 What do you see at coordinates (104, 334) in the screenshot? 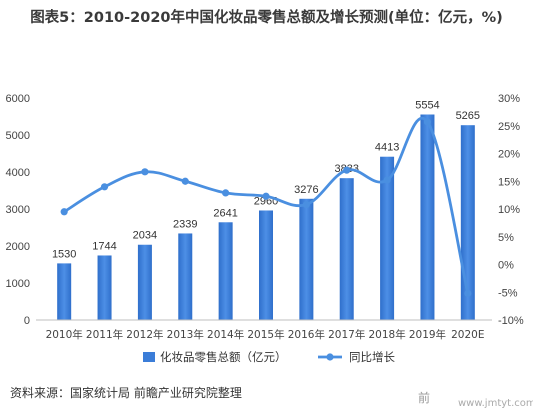
I see `x-tick-label: 2011年` at bounding box center [104, 334].